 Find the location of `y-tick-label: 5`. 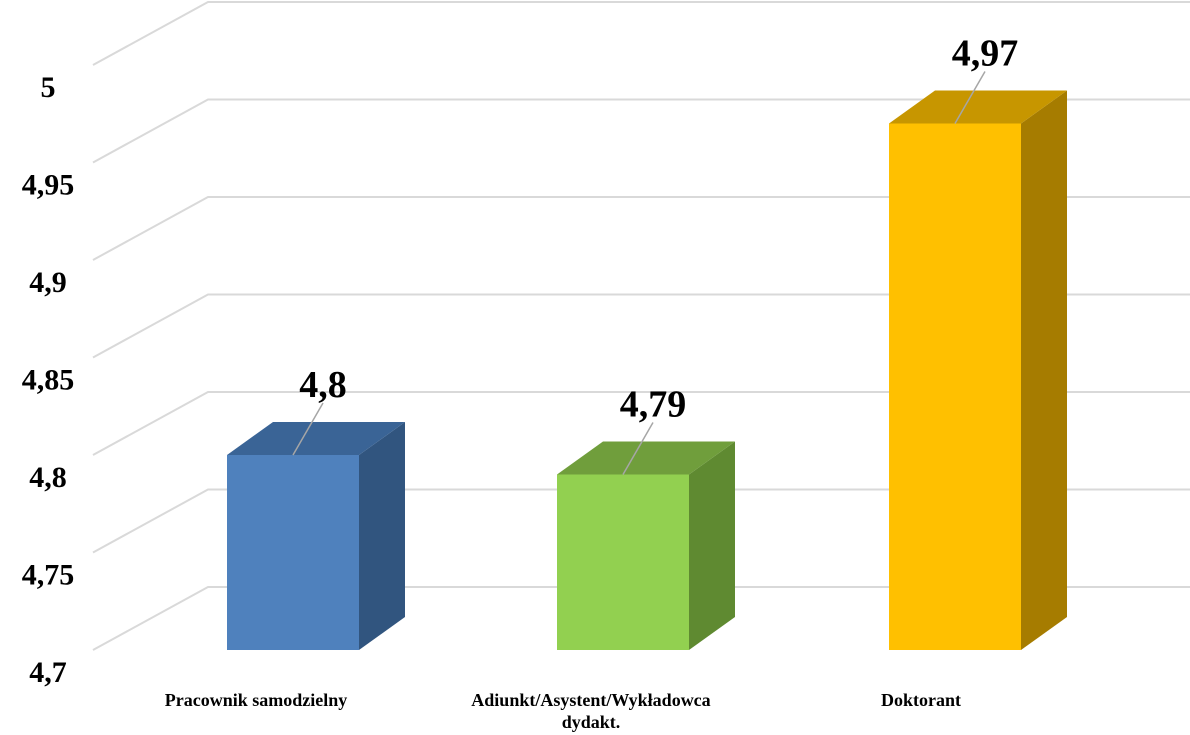

y-tick-label: 5 is located at coordinates (48, 87).